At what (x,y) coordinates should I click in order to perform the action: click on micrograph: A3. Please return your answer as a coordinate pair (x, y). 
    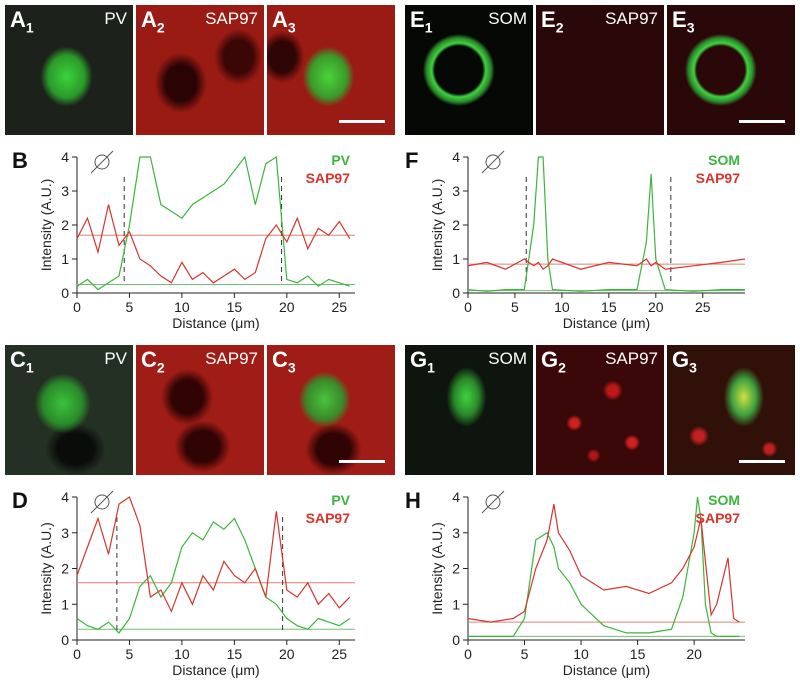
    Looking at the image, I should click on (331, 70).